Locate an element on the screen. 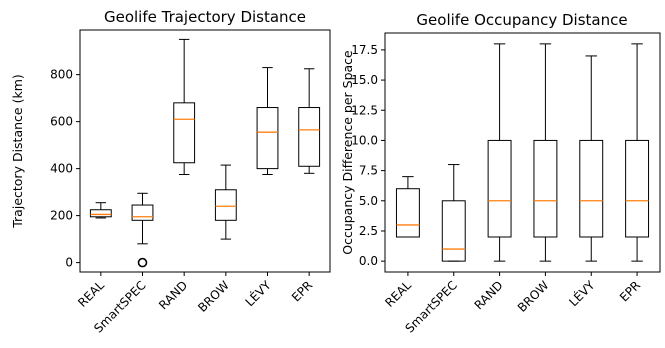  y-tick-label: 10.0 is located at coordinates (364, 140).